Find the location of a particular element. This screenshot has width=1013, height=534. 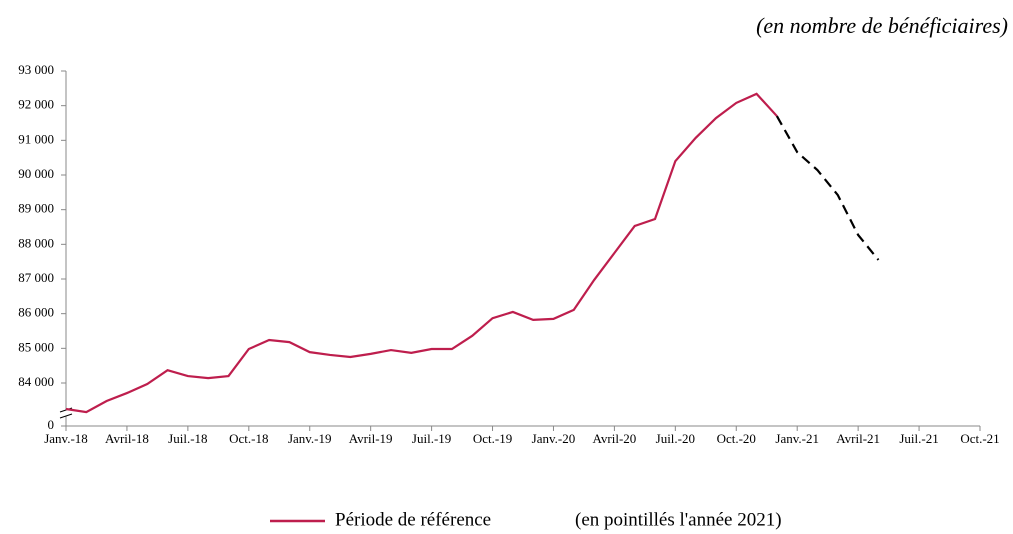

y-tick-label: 0 is located at coordinates (51, 424).